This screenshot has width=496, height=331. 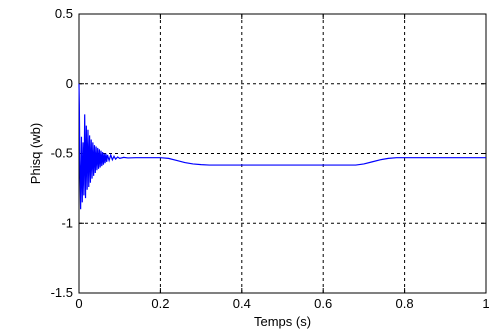 What do you see at coordinates (62, 292) in the screenshot?
I see `y-tick-label: -1.5` at bounding box center [62, 292].